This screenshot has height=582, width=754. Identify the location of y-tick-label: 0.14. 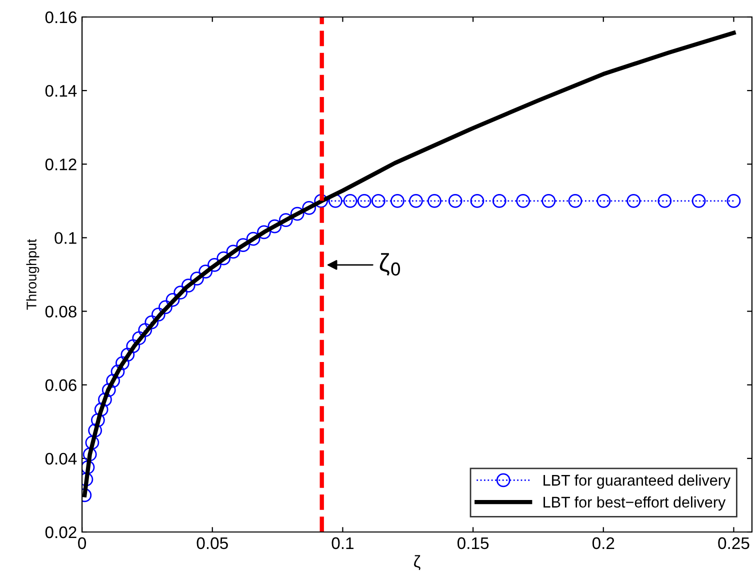
(61, 90).